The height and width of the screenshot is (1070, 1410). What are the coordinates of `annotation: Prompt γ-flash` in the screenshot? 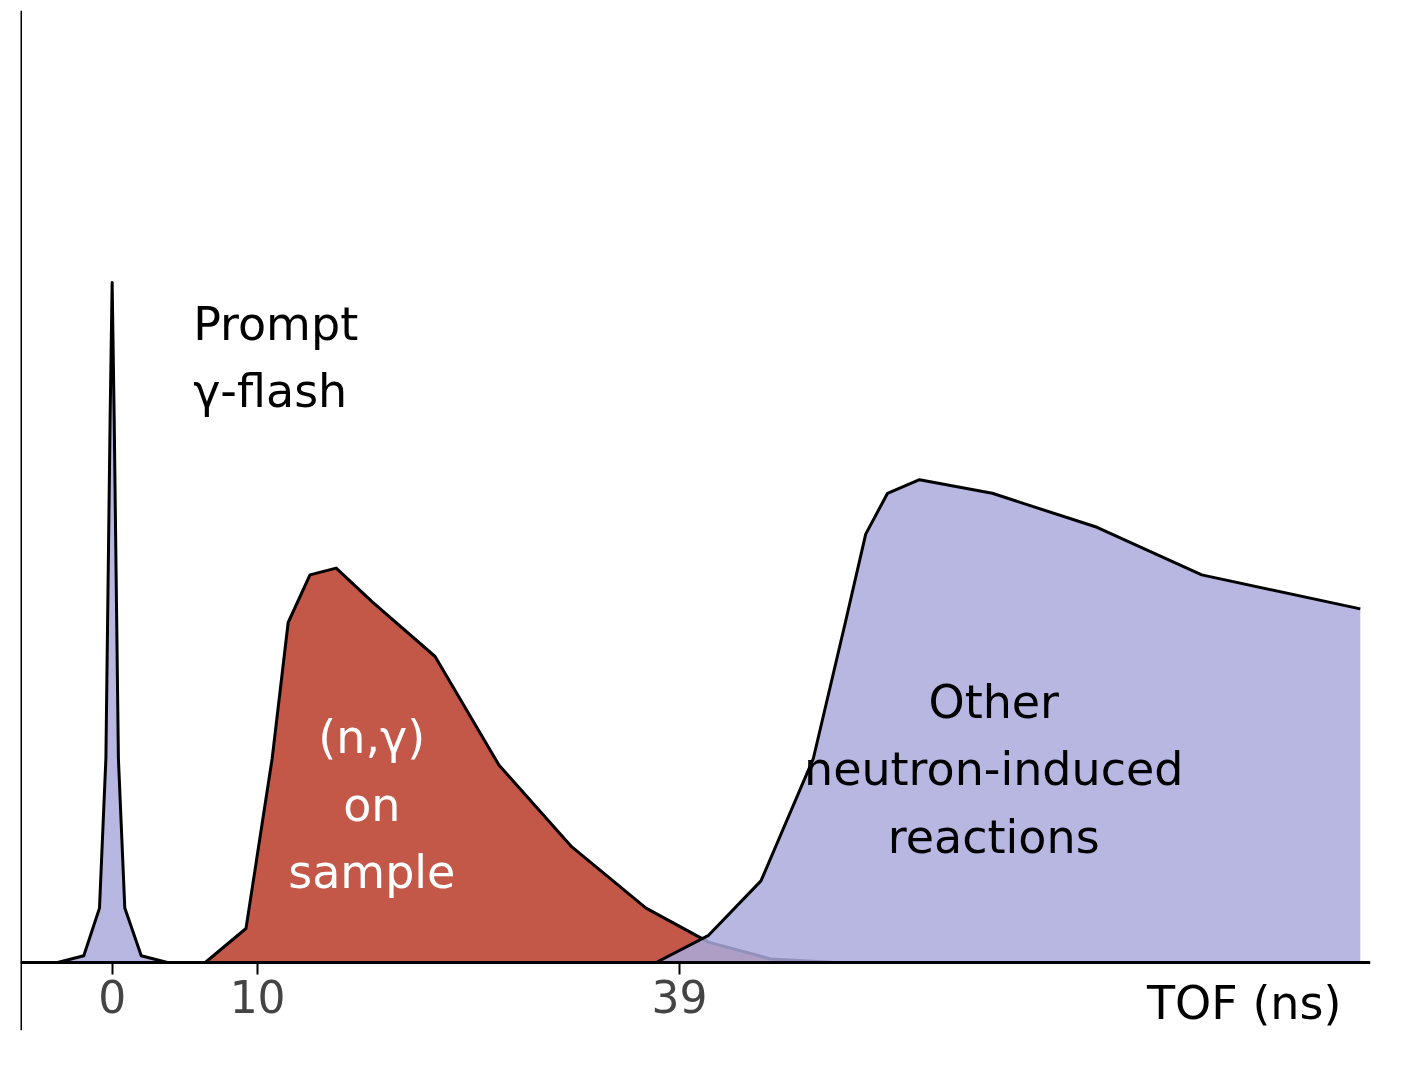 It's located at (276, 357).